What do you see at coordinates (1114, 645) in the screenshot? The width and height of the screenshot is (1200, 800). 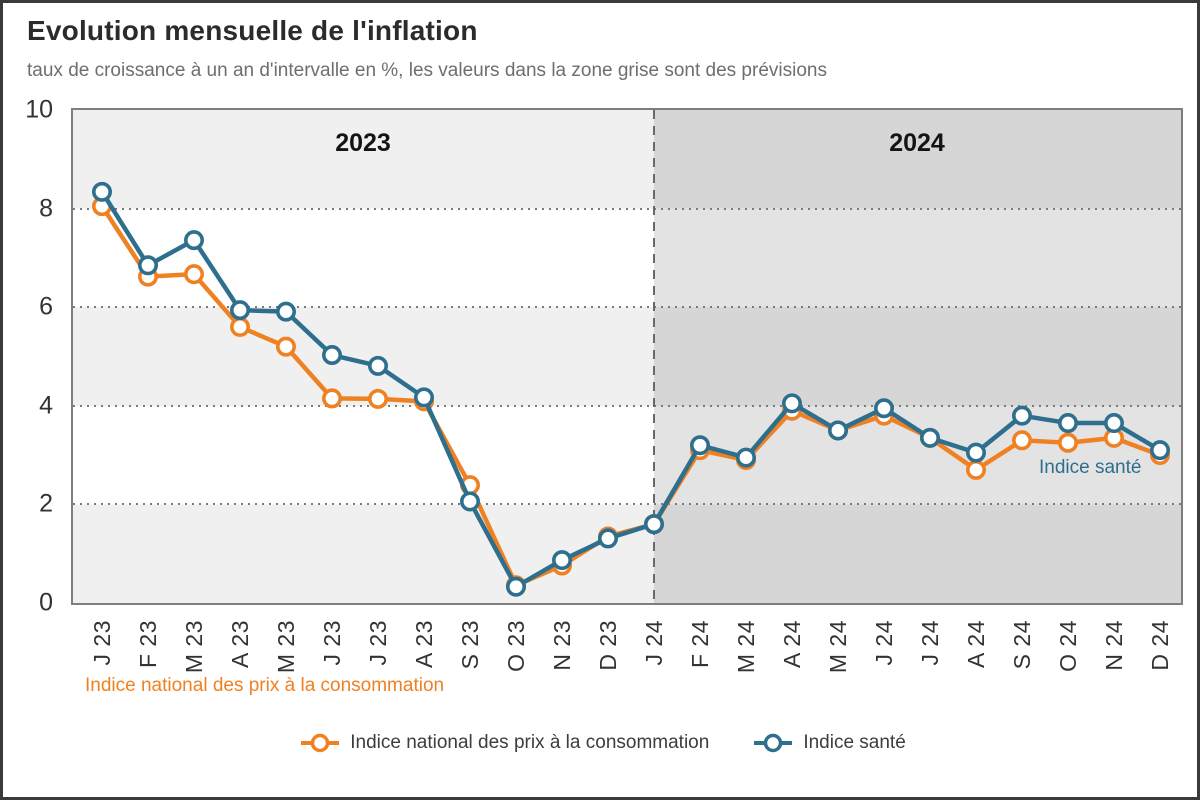 I see `x-tick-label: N 24` at bounding box center [1114, 645].